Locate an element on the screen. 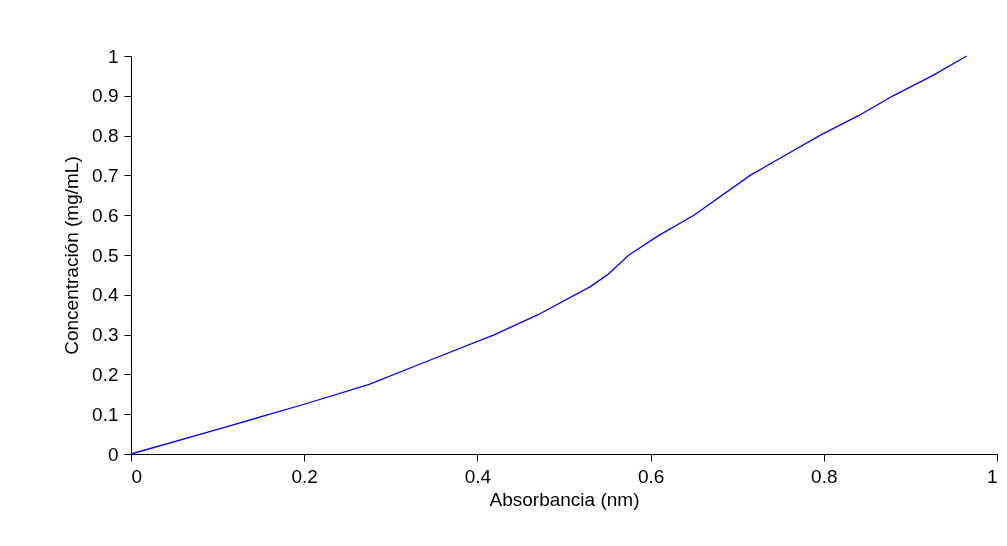 The height and width of the screenshot is (546, 1007). x-tick-label: 0.6 is located at coordinates (651, 476).